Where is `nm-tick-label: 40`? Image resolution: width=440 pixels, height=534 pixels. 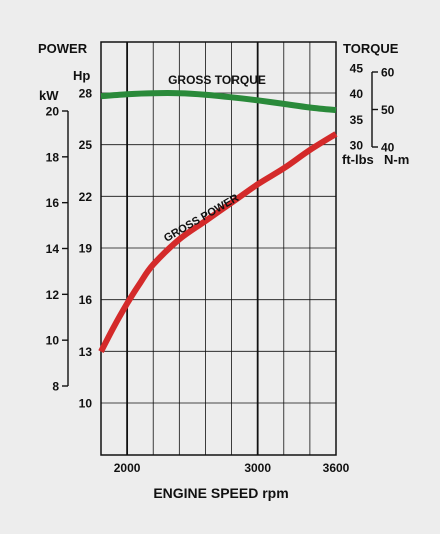
nm-tick-label: 40 is located at coordinates (388, 148).